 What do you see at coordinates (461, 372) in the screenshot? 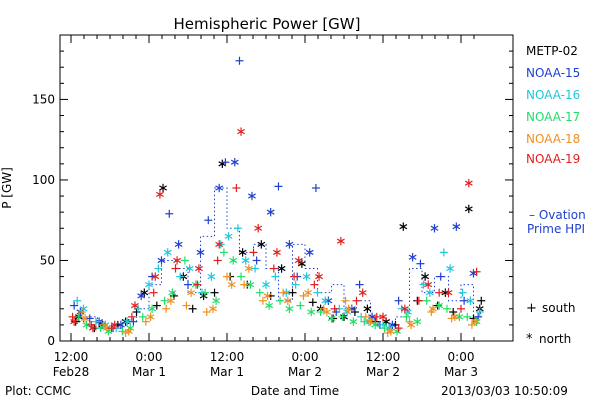
I see `x-tick-date: Mar 3` at bounding box center [461, 372].